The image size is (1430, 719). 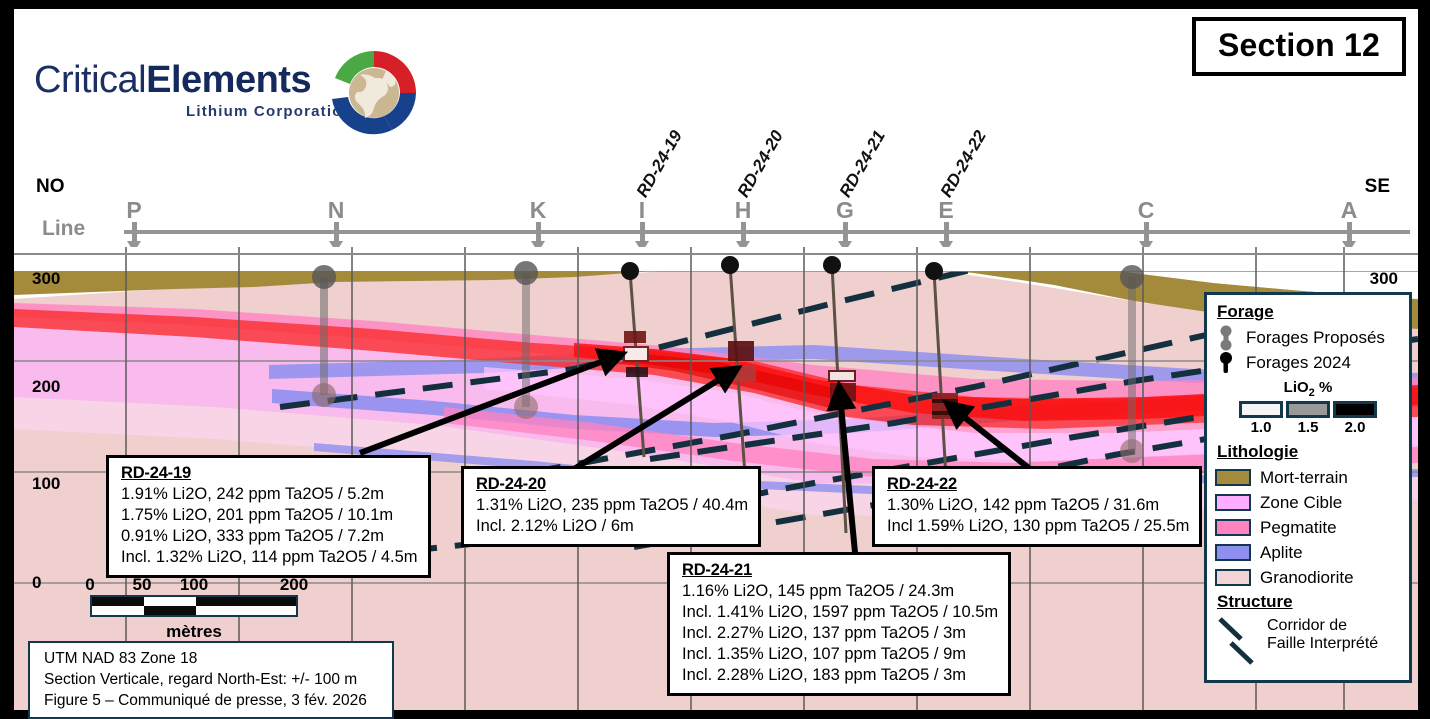 I want to click on legend-heading-lio2: LiO2 %, so click(x=1308, y=389).